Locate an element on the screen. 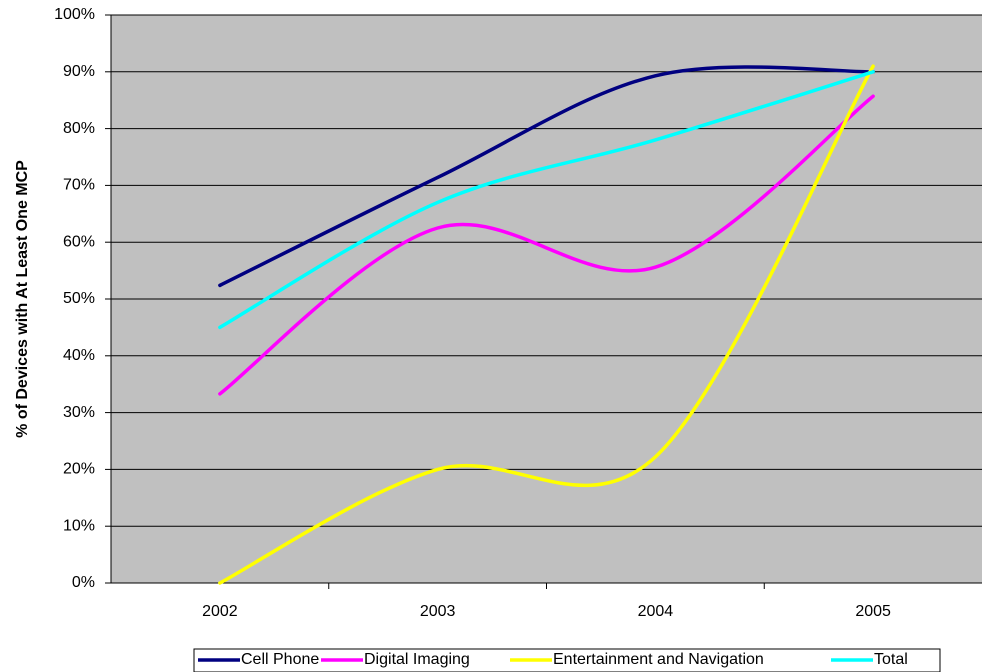 The height and width of the screenshot is (672, 982). y-tick-label: 100% is located at coordinates (74, 14).